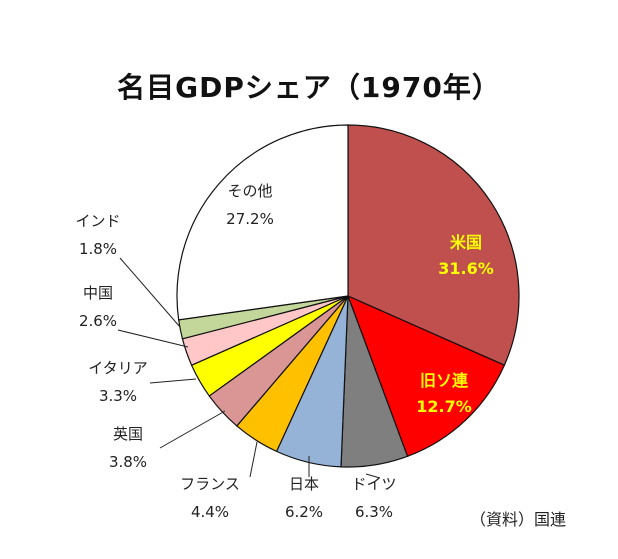 The width and height of the screenshot is (618, 559). I want to click on slice-label-2: ドイツ, so click(373, 484).